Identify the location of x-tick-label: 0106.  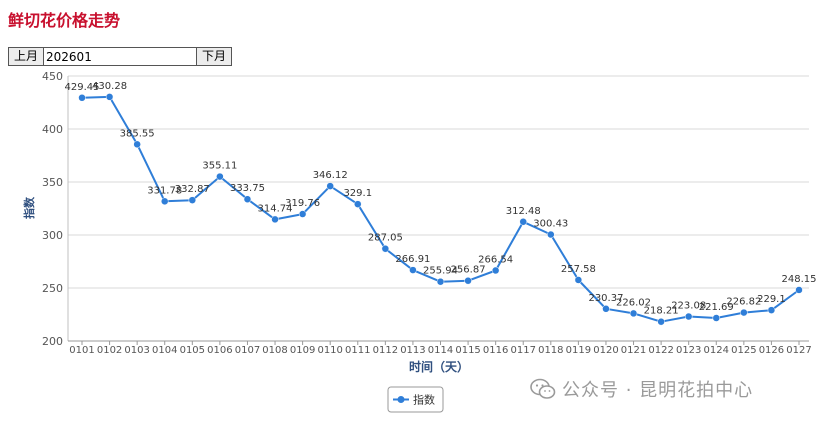
(219, 350).